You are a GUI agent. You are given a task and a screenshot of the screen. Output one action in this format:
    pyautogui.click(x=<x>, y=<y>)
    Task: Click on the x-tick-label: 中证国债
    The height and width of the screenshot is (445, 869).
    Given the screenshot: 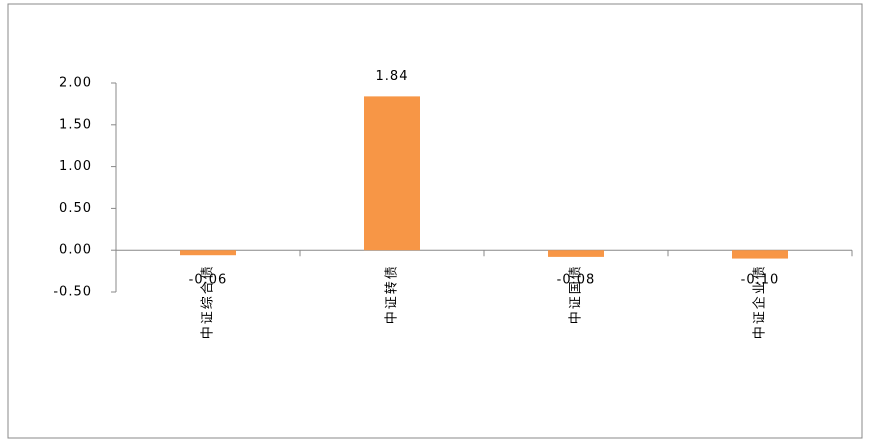 What is the action you would take?
    pyautogui.click(x=576, y=294)
    